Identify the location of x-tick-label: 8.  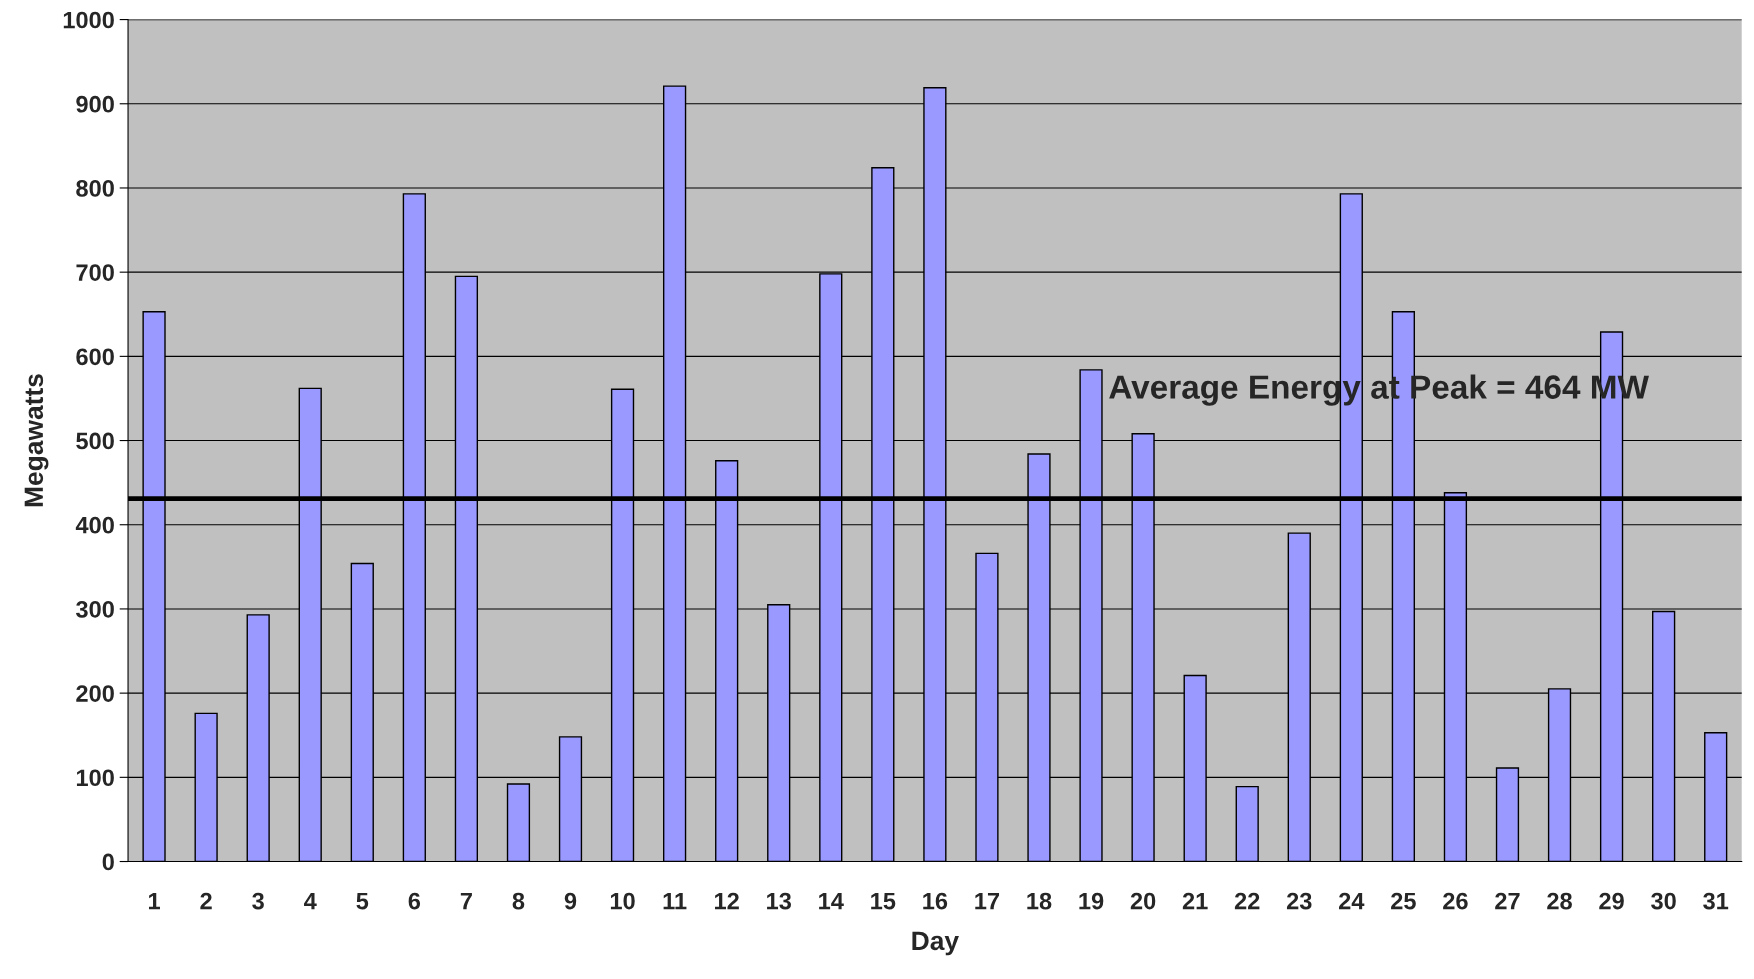
(518, 901).